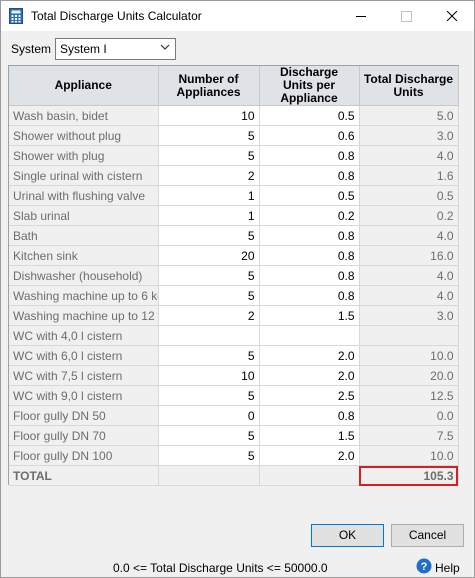 The height and width of the screenshot is (578, 475). I want to click on appliance-name-cell: Washing machine up to 12 kg, so click(84, 315).